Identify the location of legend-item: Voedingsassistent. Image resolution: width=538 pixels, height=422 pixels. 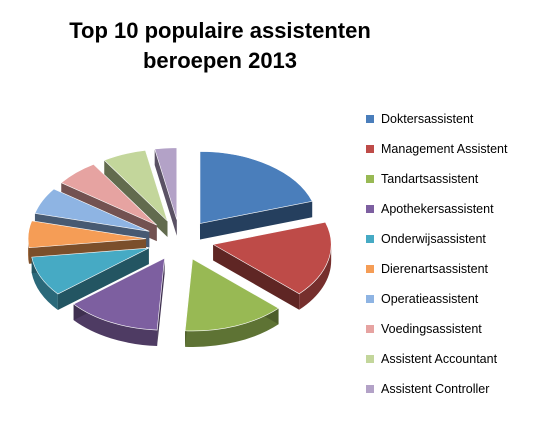
(436, 329).